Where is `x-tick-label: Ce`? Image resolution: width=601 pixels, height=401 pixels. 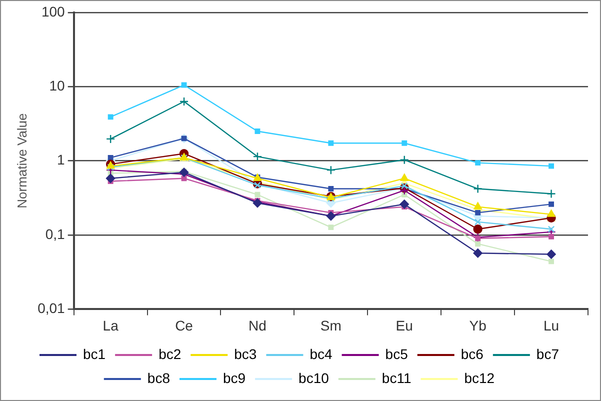
x-tick-label: Ce is located at coordinates (184, 325).